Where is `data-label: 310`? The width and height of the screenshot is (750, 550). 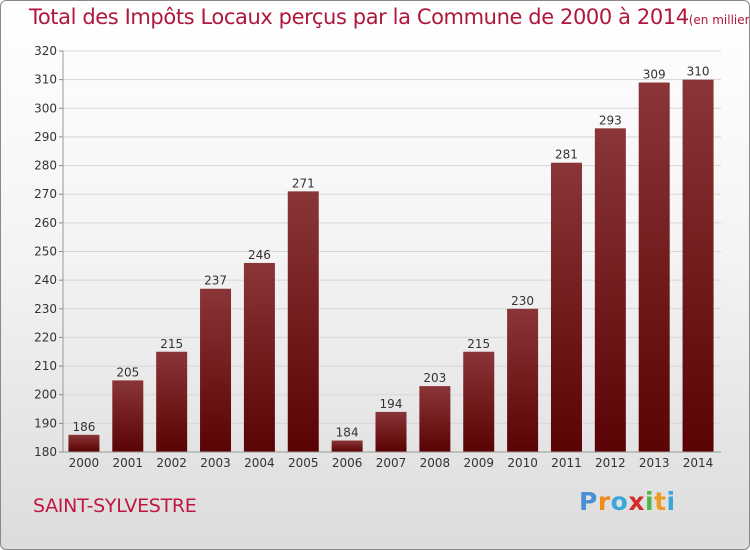
data-label: 310 is located at coordinates (698, 72).